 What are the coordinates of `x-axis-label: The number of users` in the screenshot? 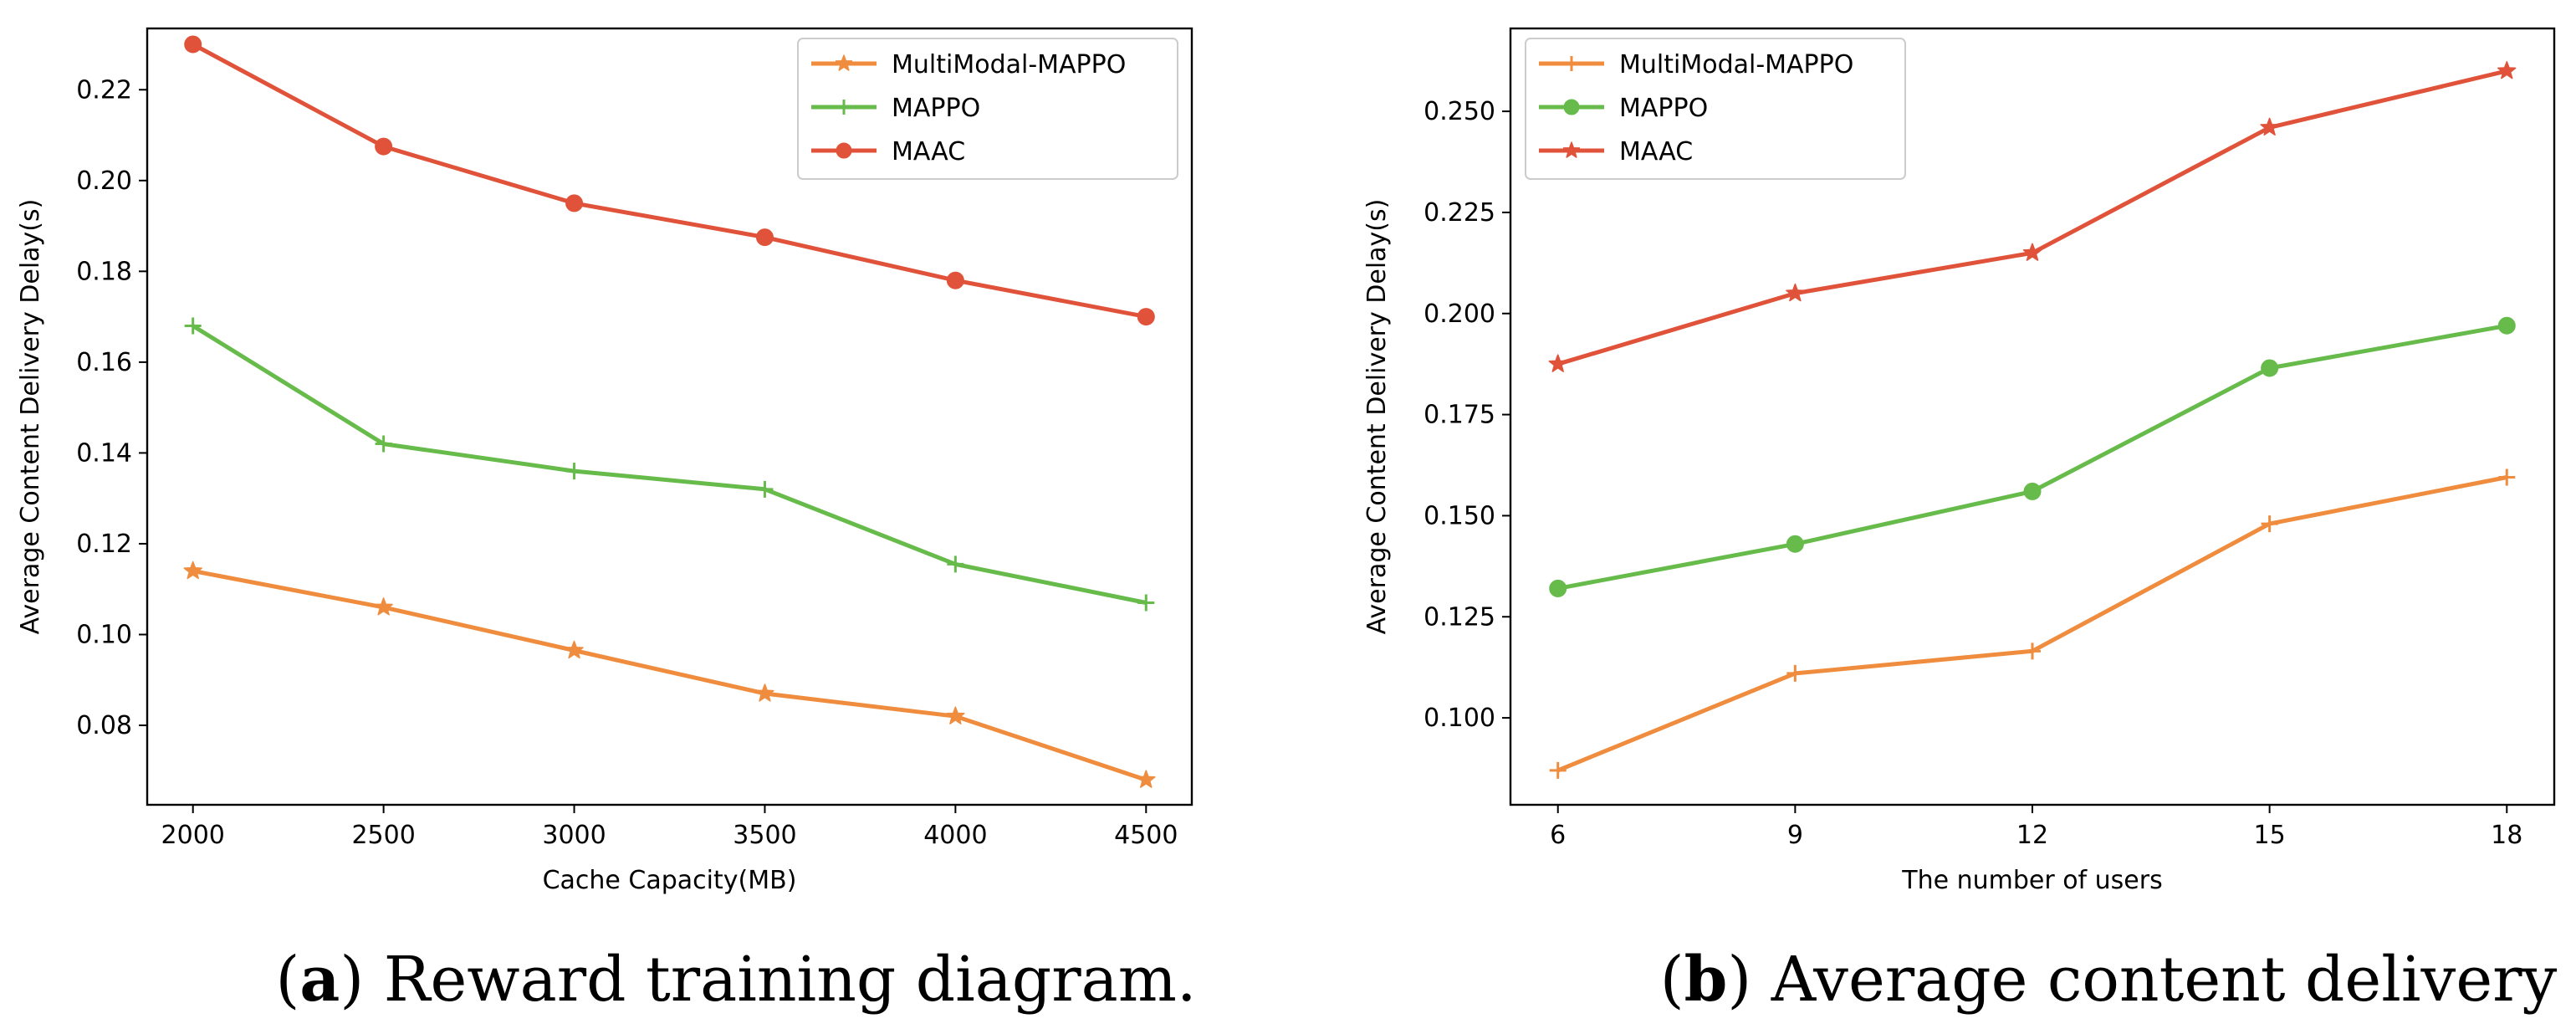 It's located at (2031, 880).